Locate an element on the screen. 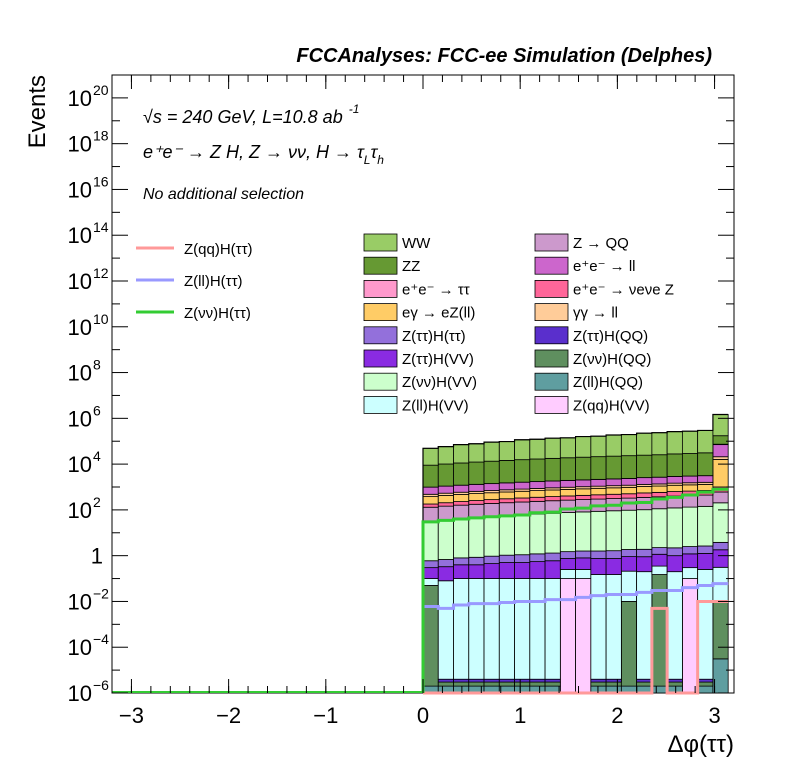 The image size is (796, 772). bar--ll-19 is located at coordinates (720, 458).